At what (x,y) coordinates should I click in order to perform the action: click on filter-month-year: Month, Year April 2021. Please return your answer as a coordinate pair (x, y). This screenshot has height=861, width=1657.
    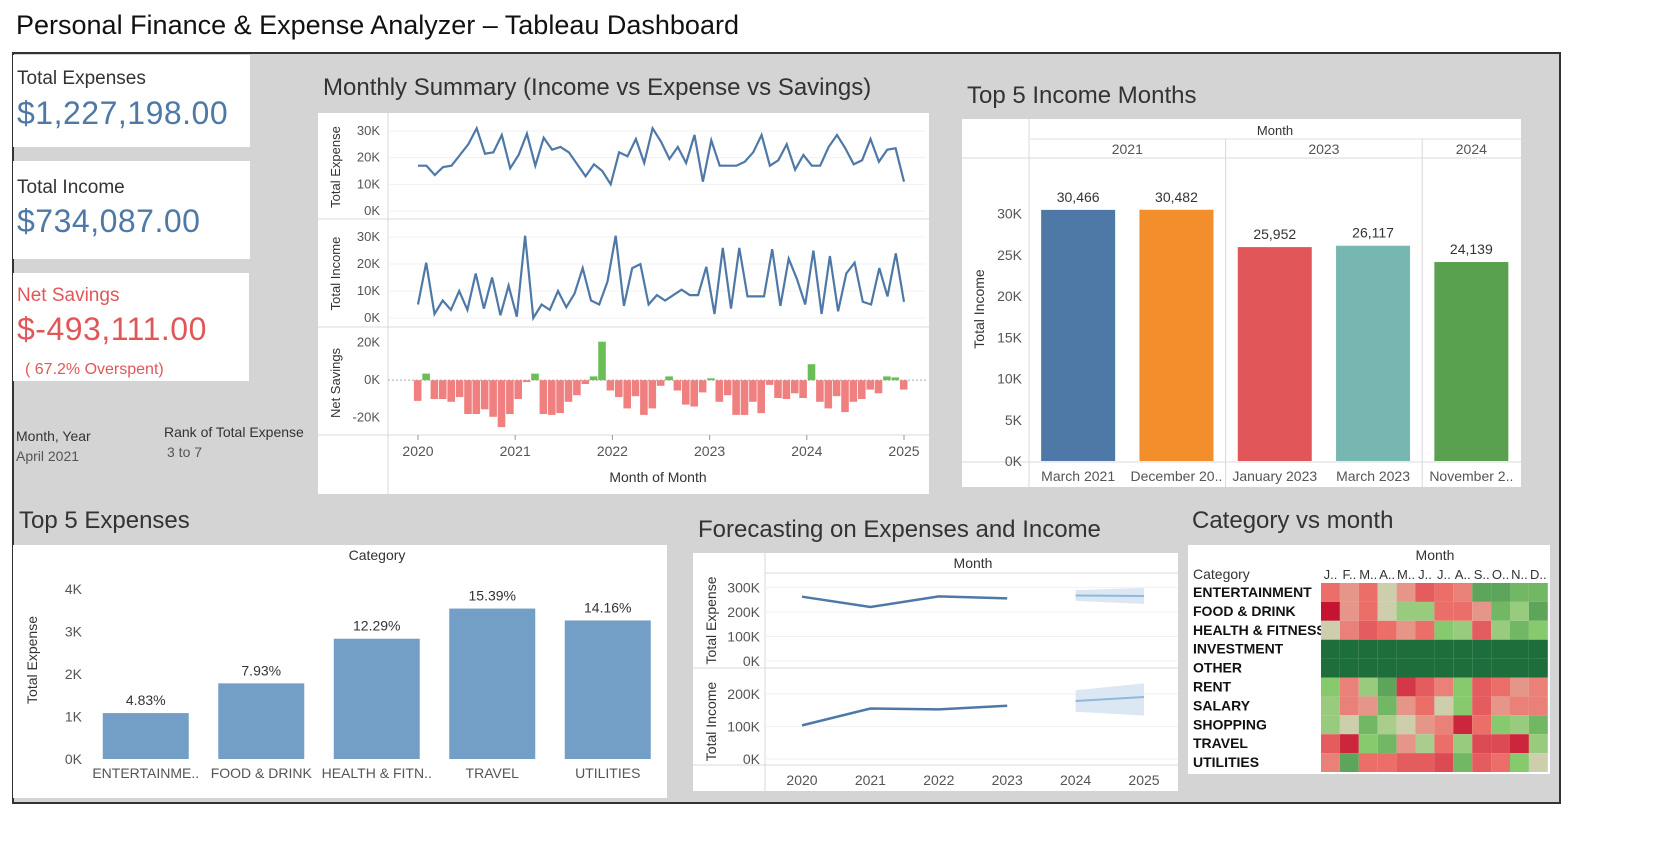
    Looking at the image, I should click on (53, 446).